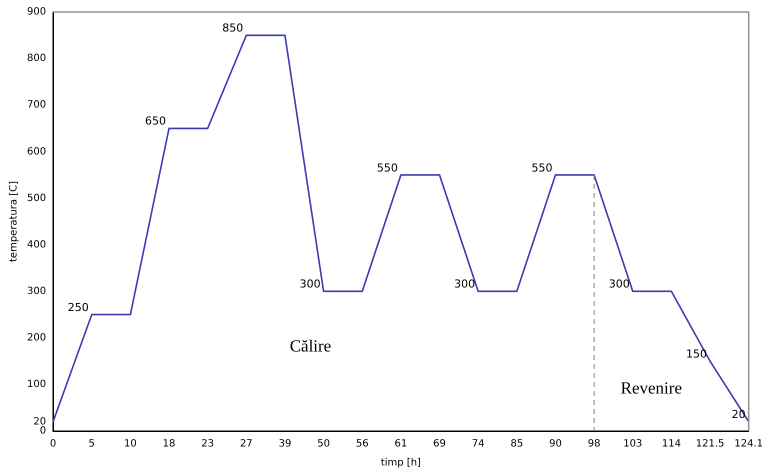 The height and width of the screenshot is (475, 766). What do you see at coordinates (401, 463) in the screenshot?
I see `x-axis-title: timp [h]` at bounding box center [401, 463].